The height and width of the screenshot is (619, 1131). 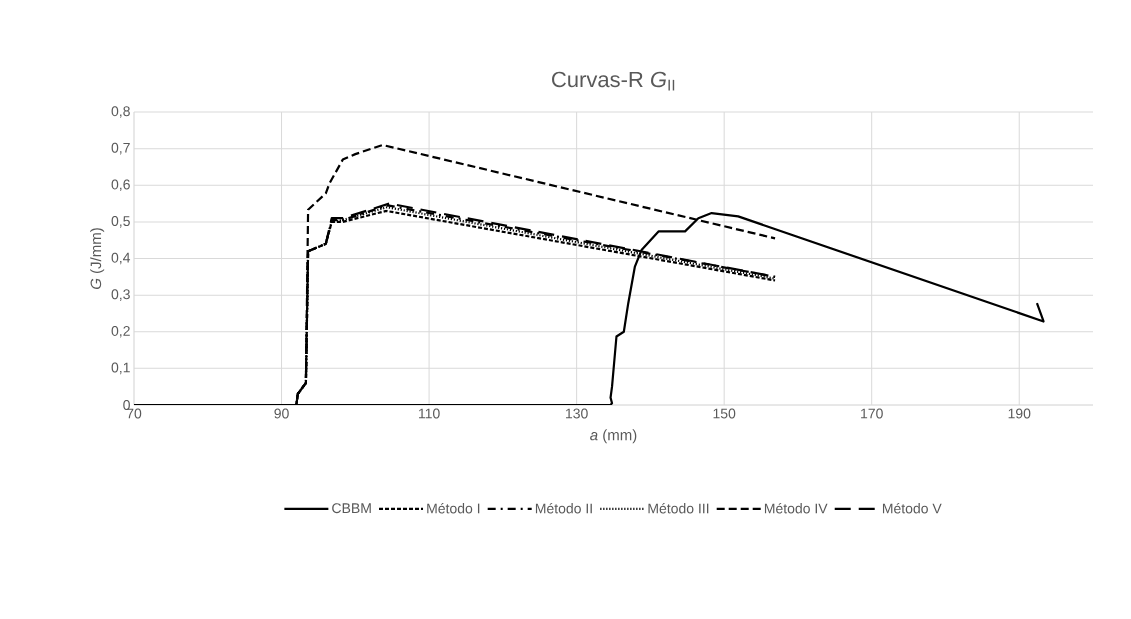 What do you see at coordinates (134, 413) in the screenshot?
I see `x-tick-label: 70` at bounding box center [134, 413].